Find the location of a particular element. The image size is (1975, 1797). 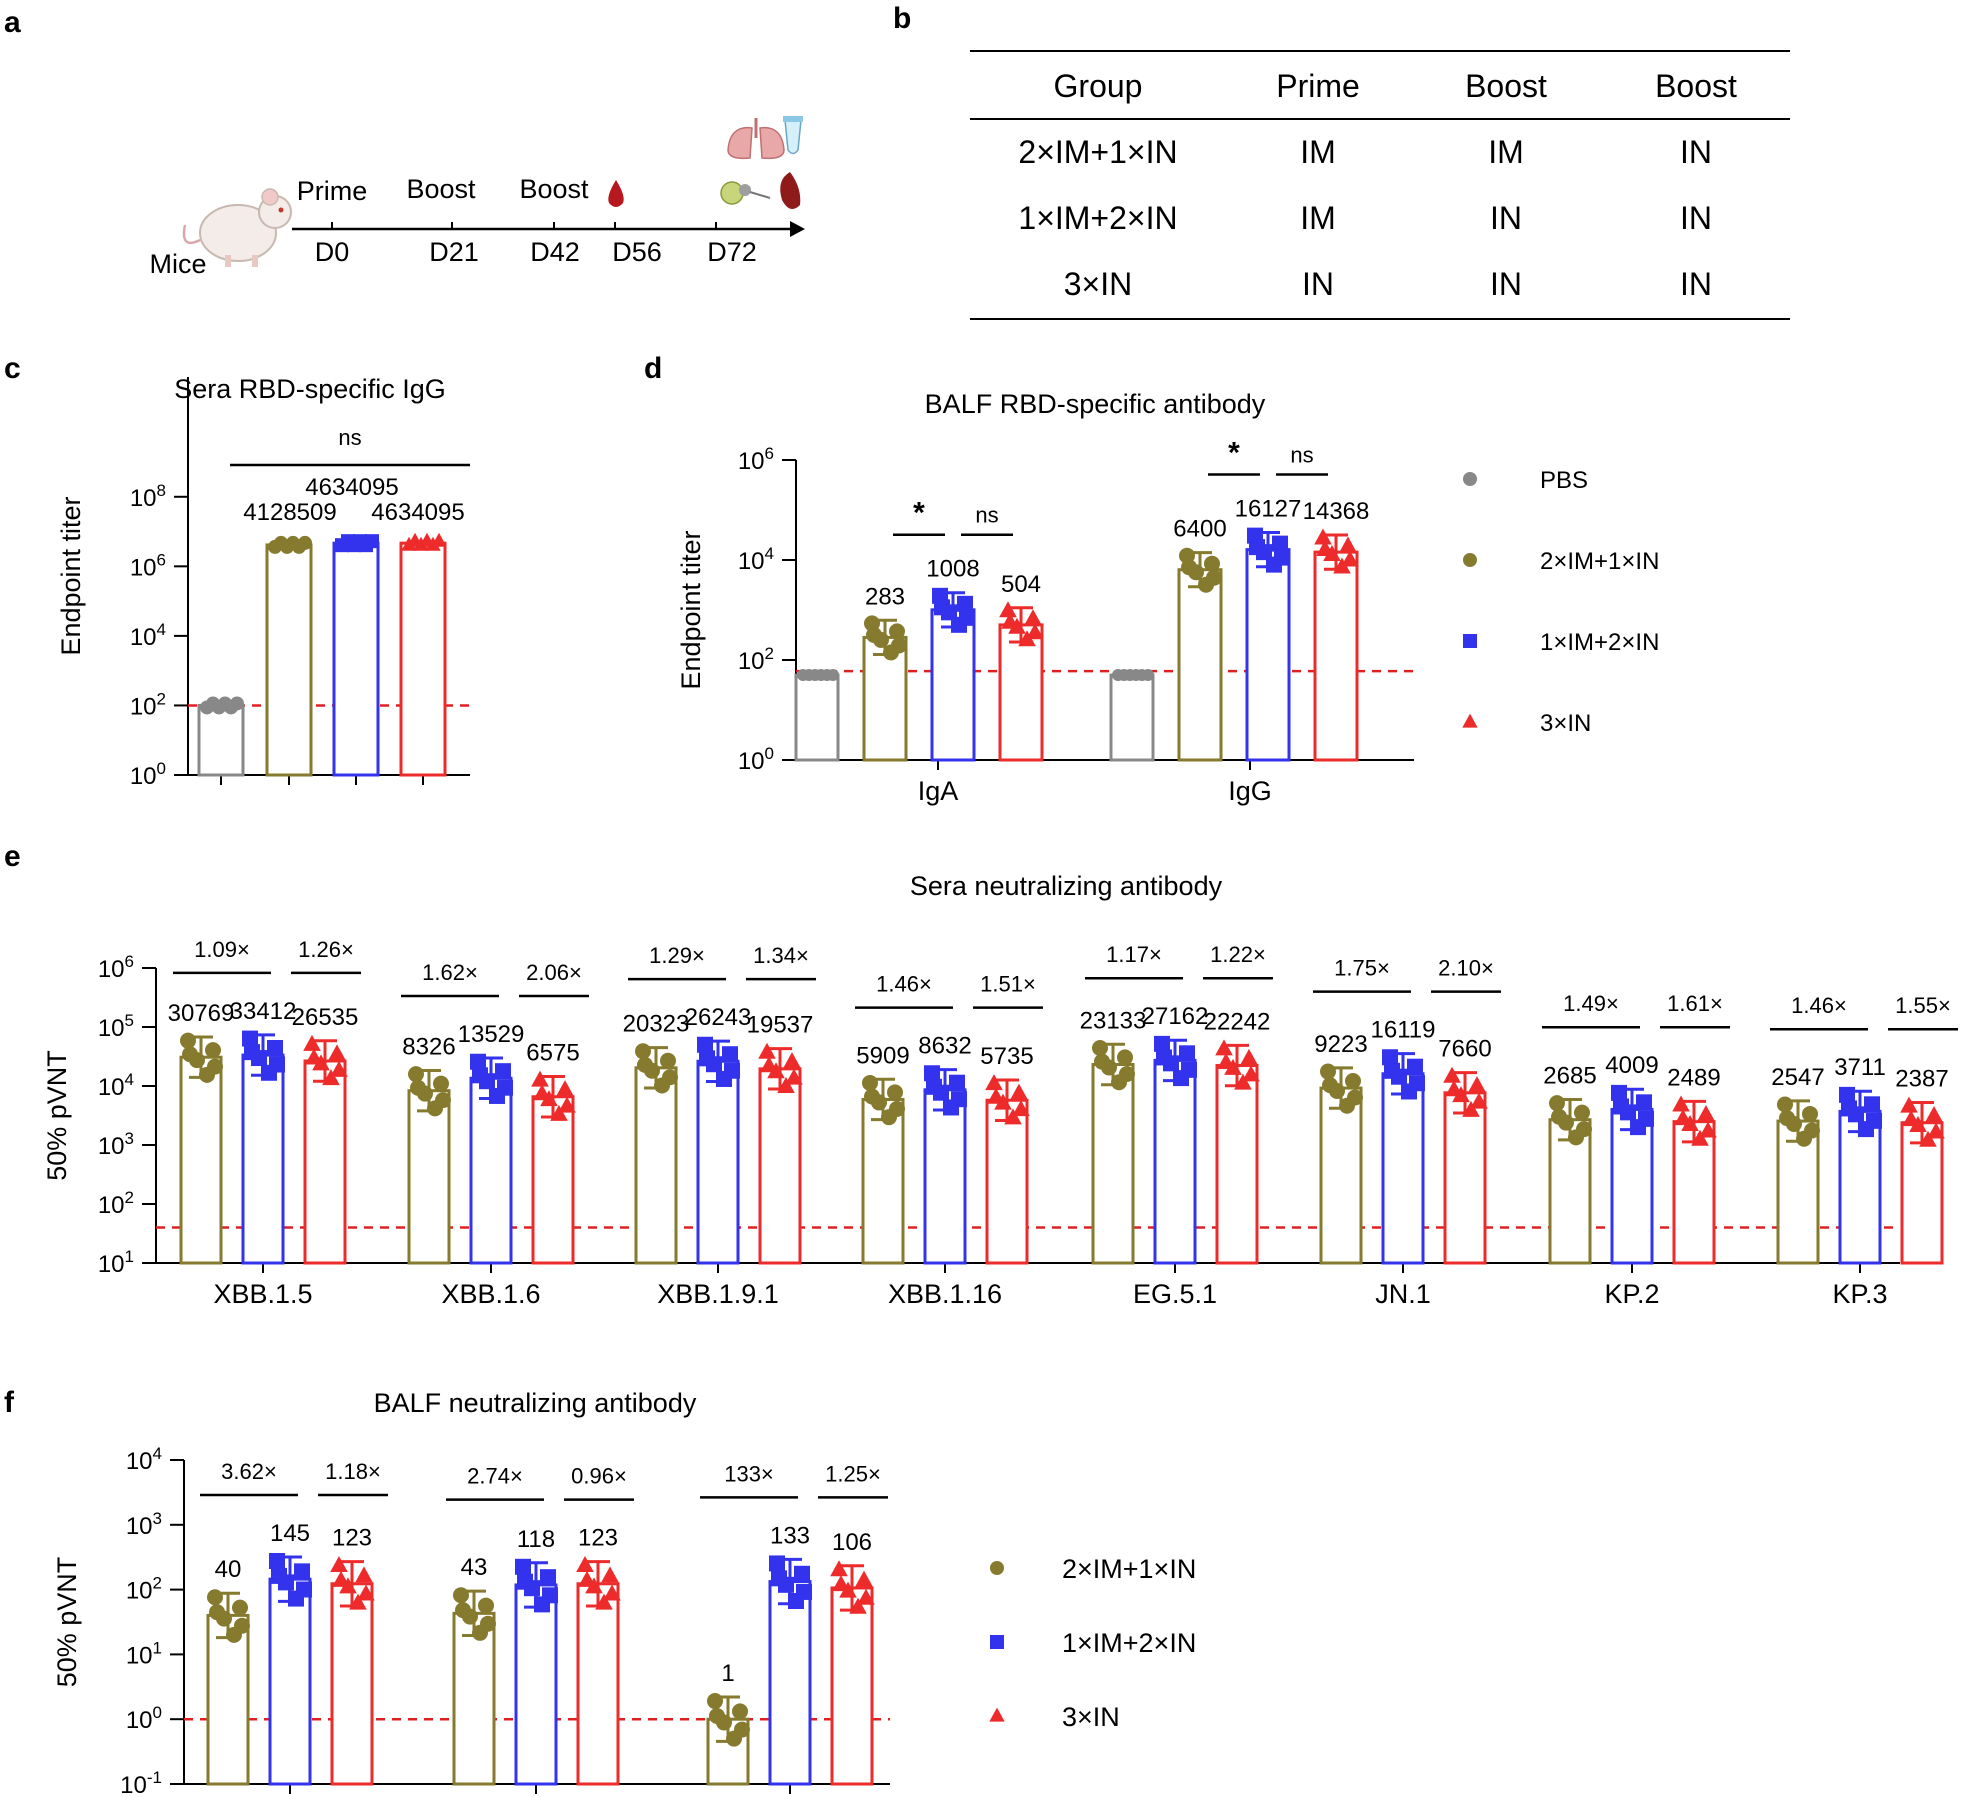

tube-icon is located at coordinates (793, 135).